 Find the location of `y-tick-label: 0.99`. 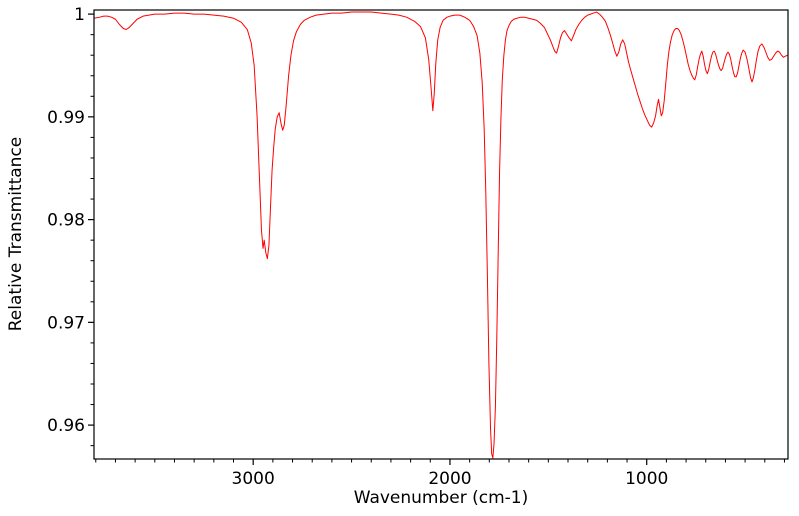

y-tick-label: 0.99 is located at coordinates (66, 118).